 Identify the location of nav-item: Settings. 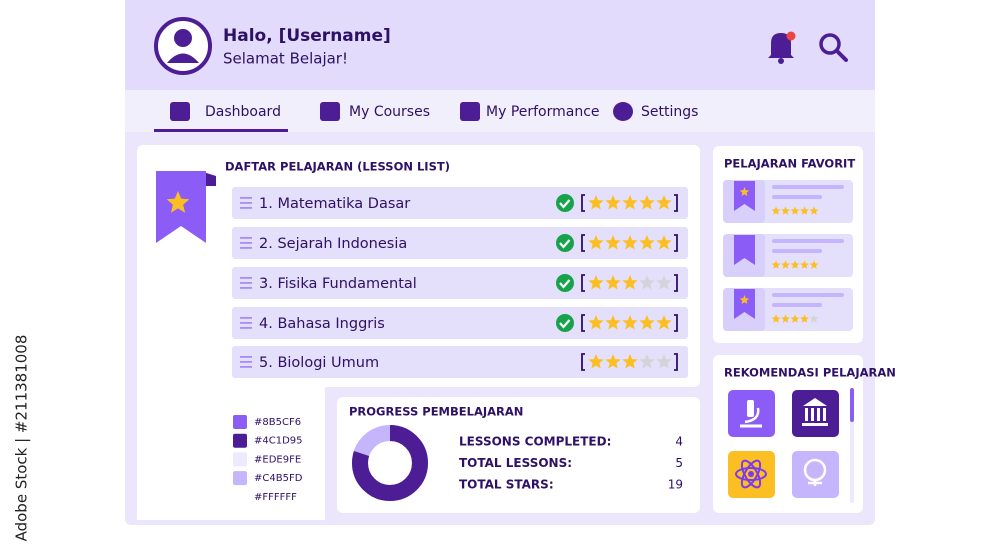
(655, 111).